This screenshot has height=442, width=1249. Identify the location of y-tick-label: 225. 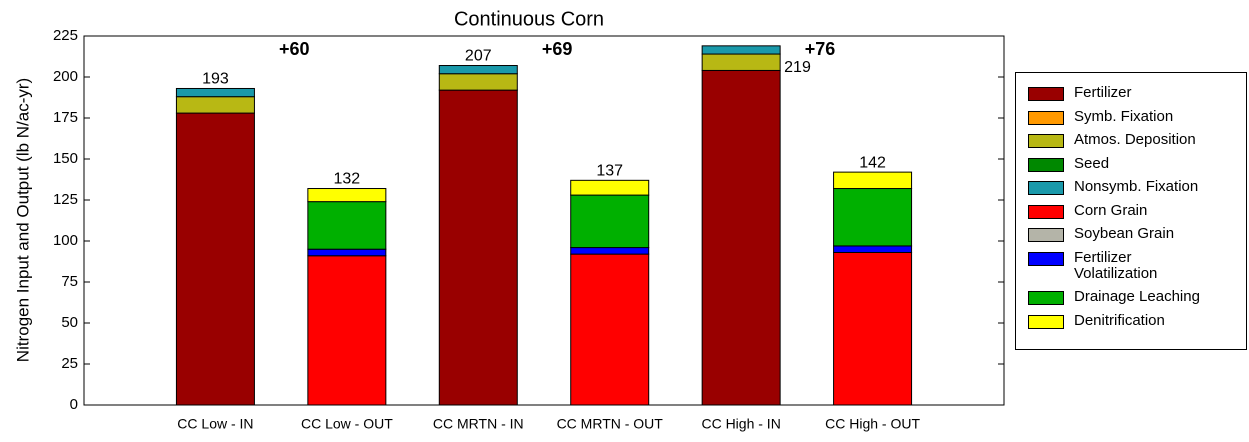
(65, 35).